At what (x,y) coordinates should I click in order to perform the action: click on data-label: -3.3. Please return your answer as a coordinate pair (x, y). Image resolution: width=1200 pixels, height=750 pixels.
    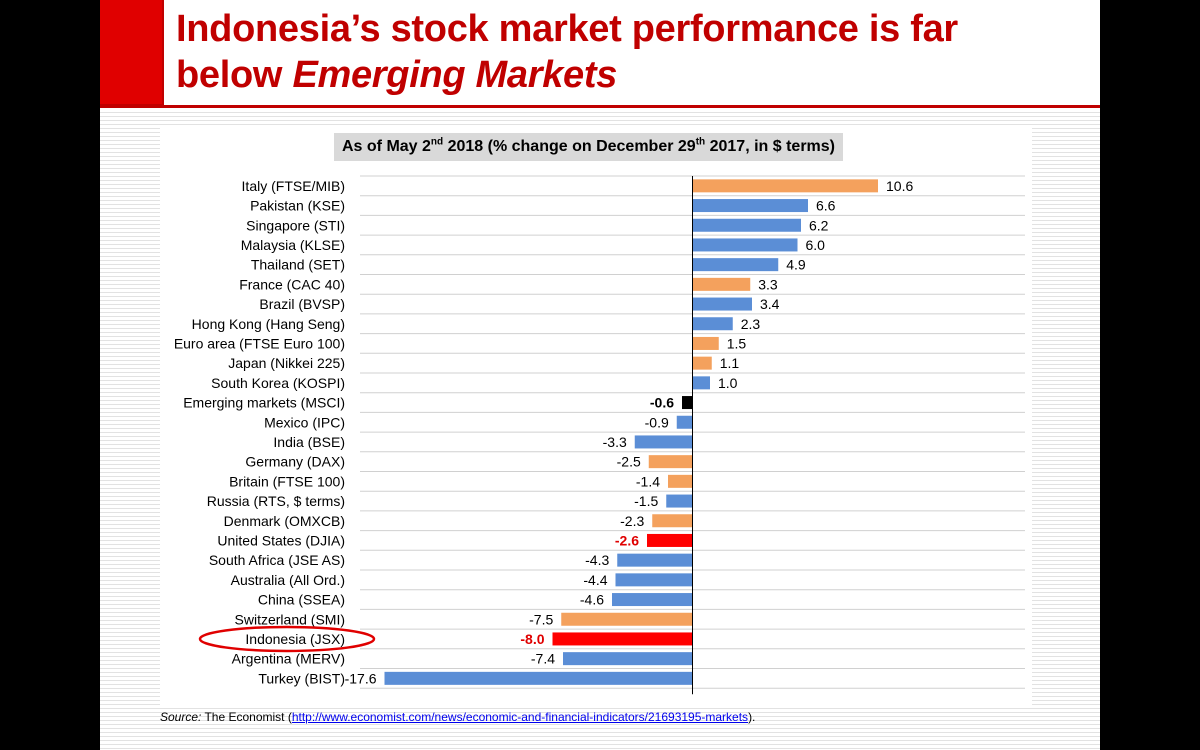
    Looking at the image, I should click on (615, 442).